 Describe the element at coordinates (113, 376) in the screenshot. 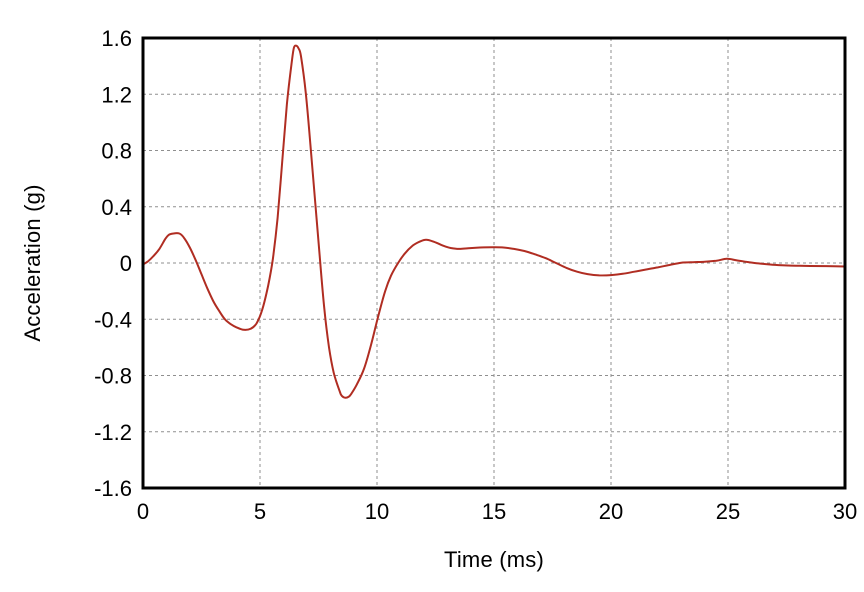

I see `y-tick-label: -0.8` at that location.